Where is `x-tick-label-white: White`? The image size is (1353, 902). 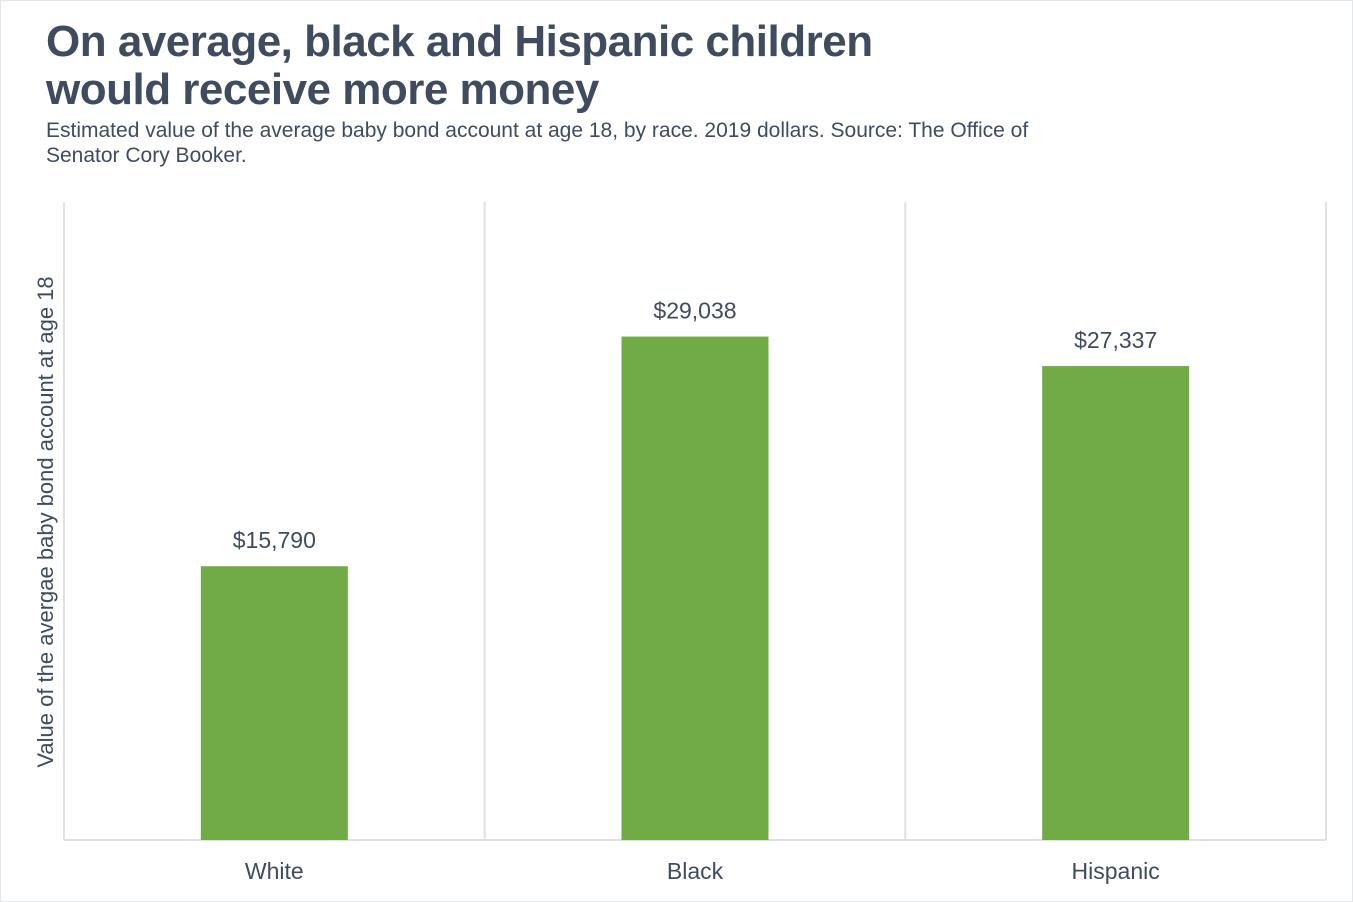
x-tick-label-white: White is located at coordinates (274, 871).